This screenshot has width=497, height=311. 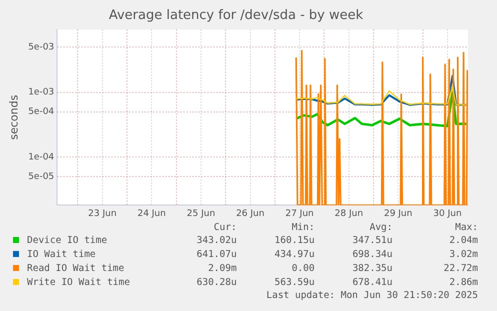 What do you see at coordinates (371, 269) in the screenshot?
I see `text: 382.35u` at bounding box center [371, 269].